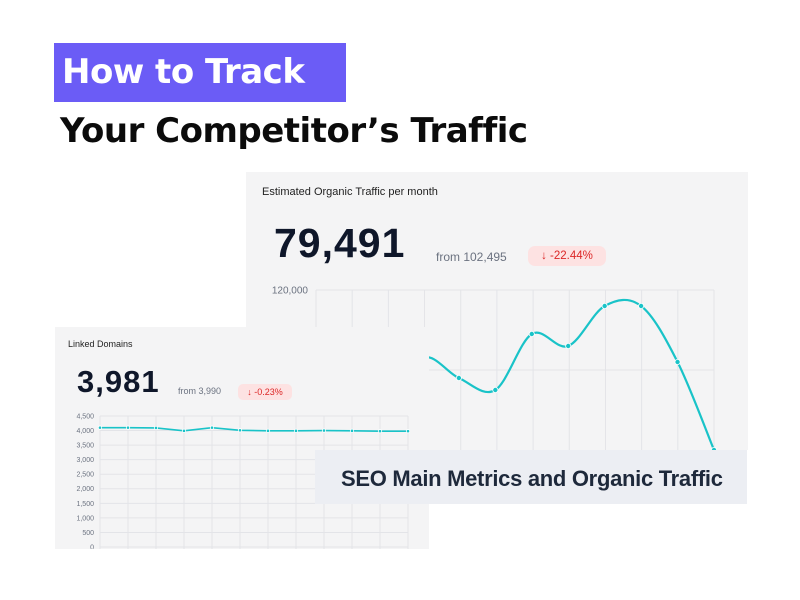  What do you see at coordinates (100, 344) in the screenshot?
I see `domains-card-title: Linked Domains` at bounding box center [100, 344].